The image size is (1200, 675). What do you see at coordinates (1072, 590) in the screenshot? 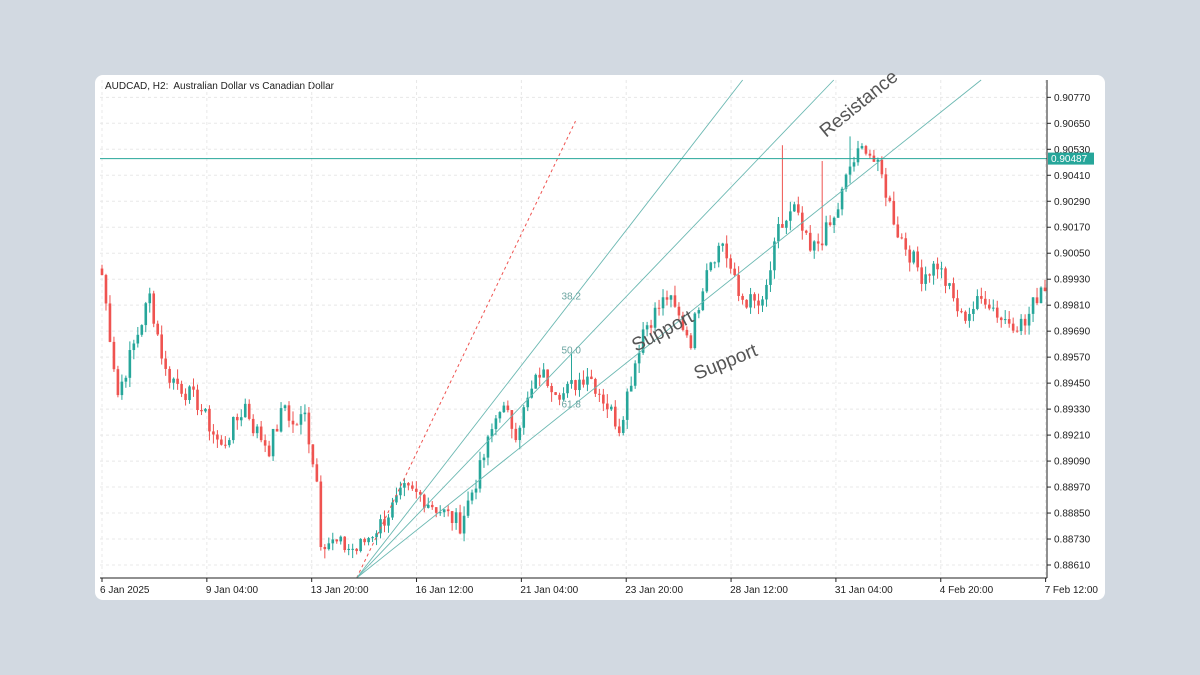
I see `x-tick-label: 7 Feb 12:00` at bounding box center [1072, 590].